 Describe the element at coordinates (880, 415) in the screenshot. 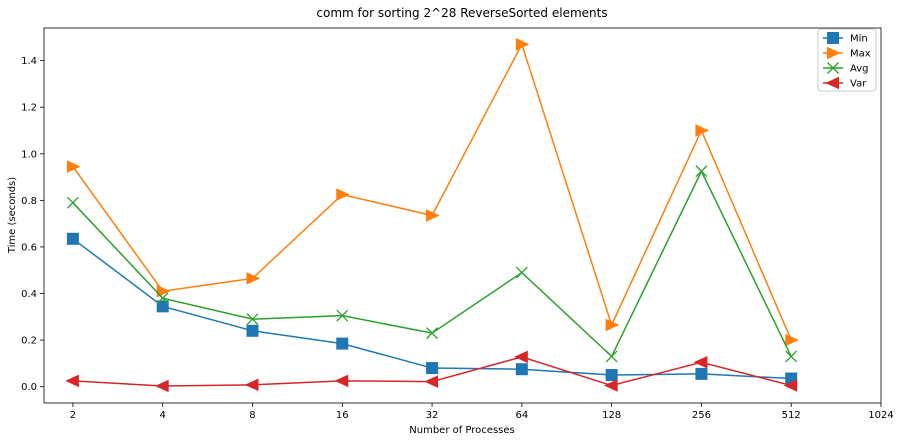

I see `x-tick-label: 1024` at that location.